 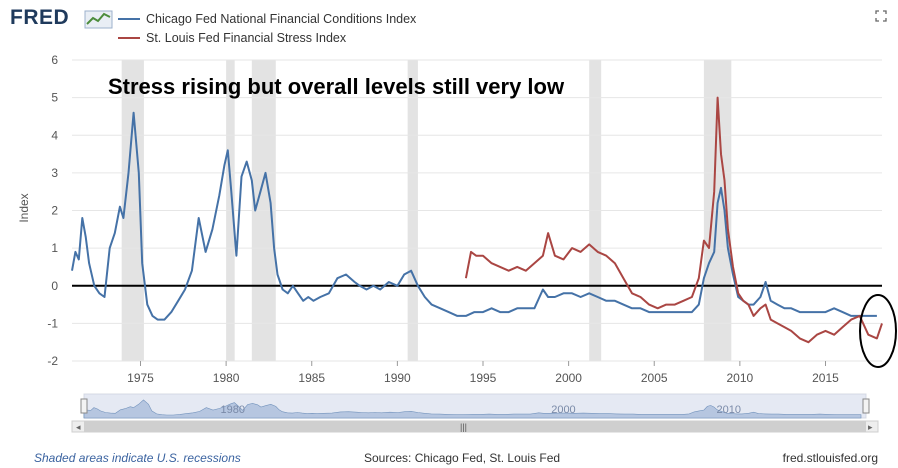 I want to click on x-tick-label: 1990, so click(x=397, y=378).